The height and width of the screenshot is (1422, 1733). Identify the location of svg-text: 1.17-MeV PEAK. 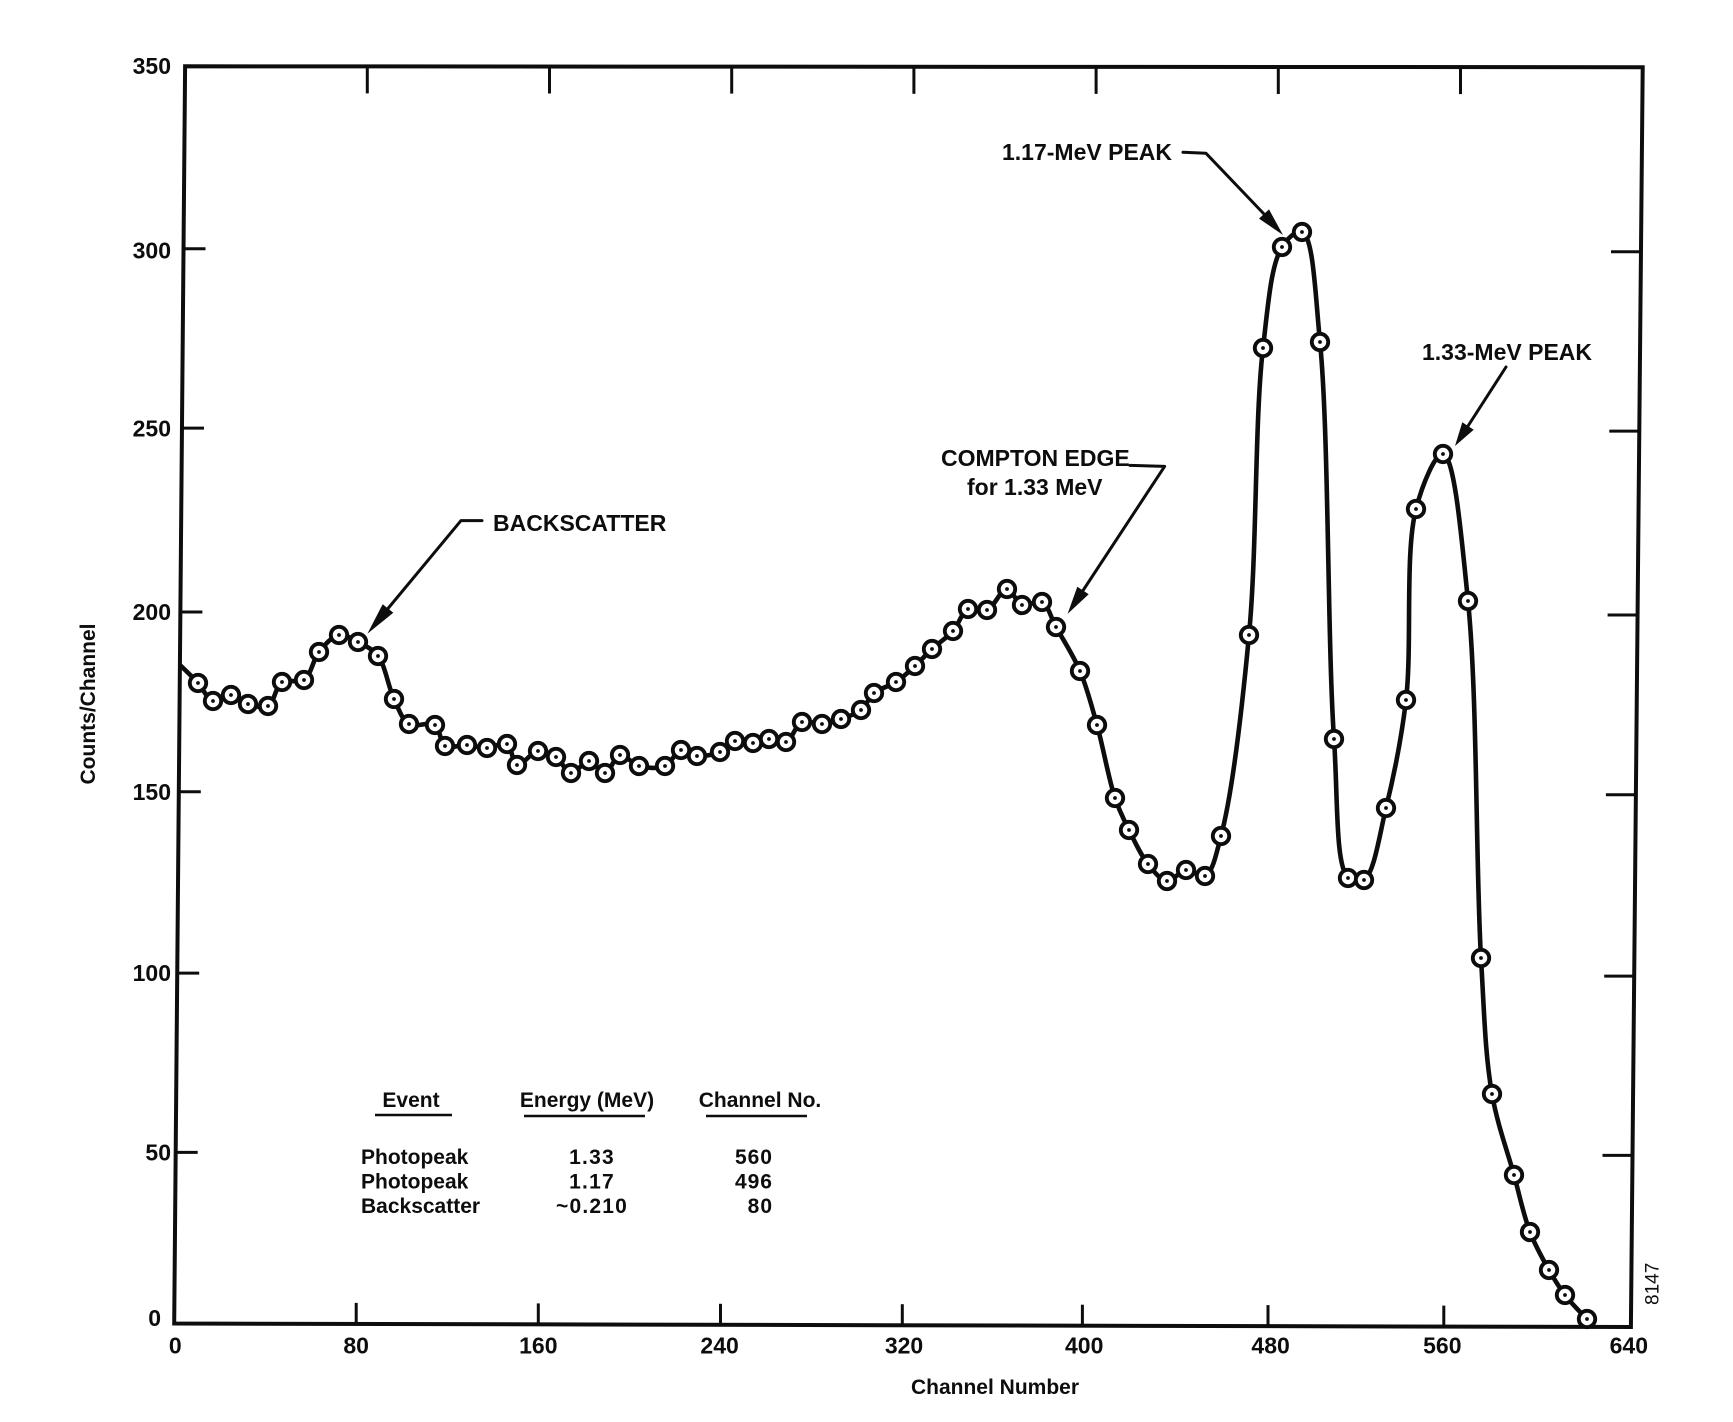
(1087, 152).